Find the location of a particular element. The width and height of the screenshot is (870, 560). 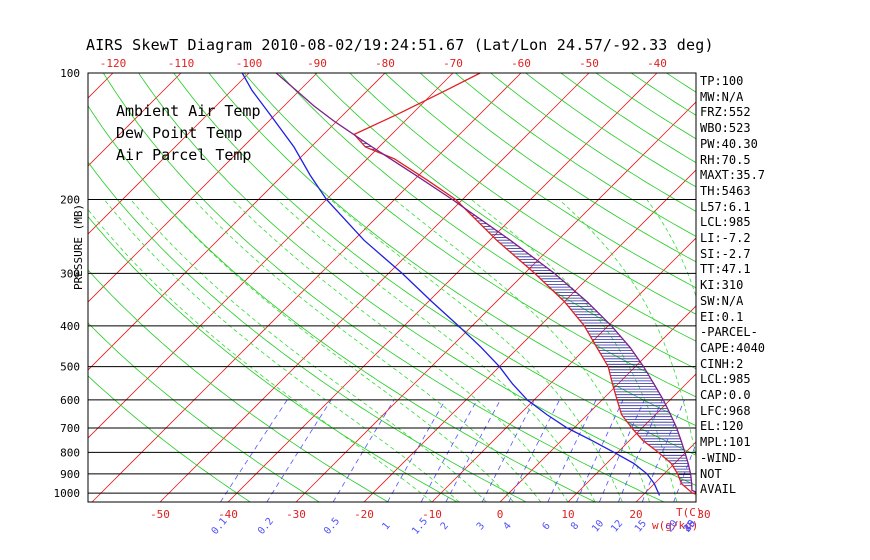

index-label: PW:40.30 is located at coordinates (729, 143).